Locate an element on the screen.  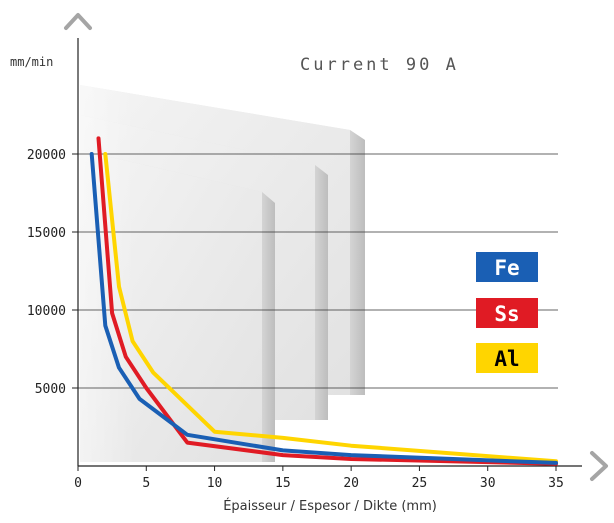
legend-label: Al is located at coordinates (506, 359).